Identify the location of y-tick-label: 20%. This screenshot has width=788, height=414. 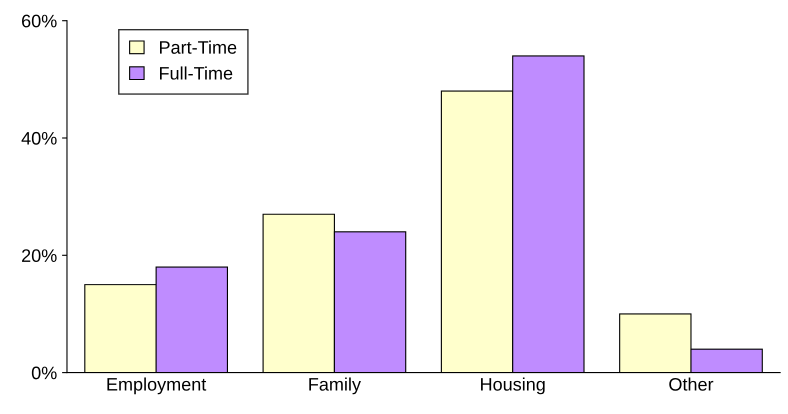
(39, 255).